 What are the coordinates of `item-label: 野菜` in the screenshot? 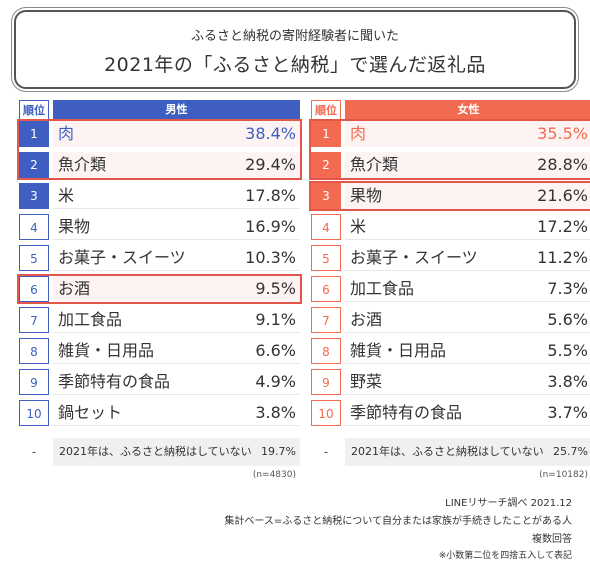 It's located at (366, 381).